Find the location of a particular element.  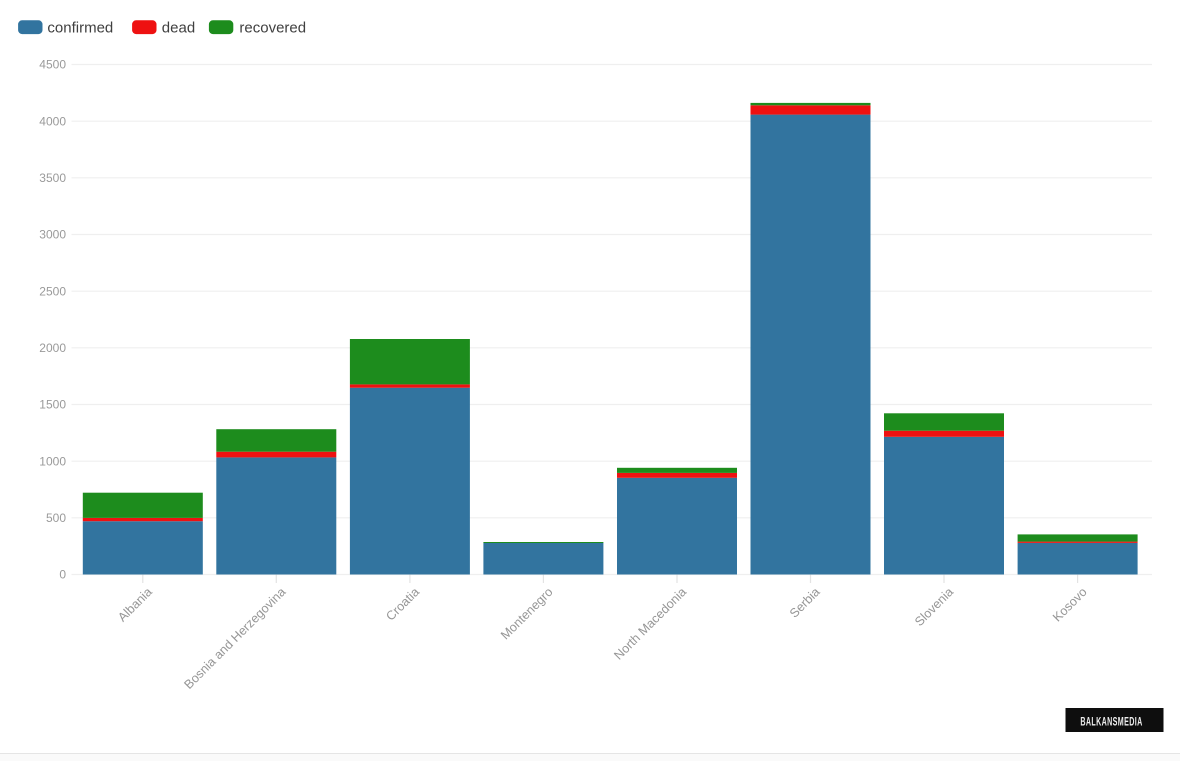

svg-text: 1000 is located at coordinates (52, 461).